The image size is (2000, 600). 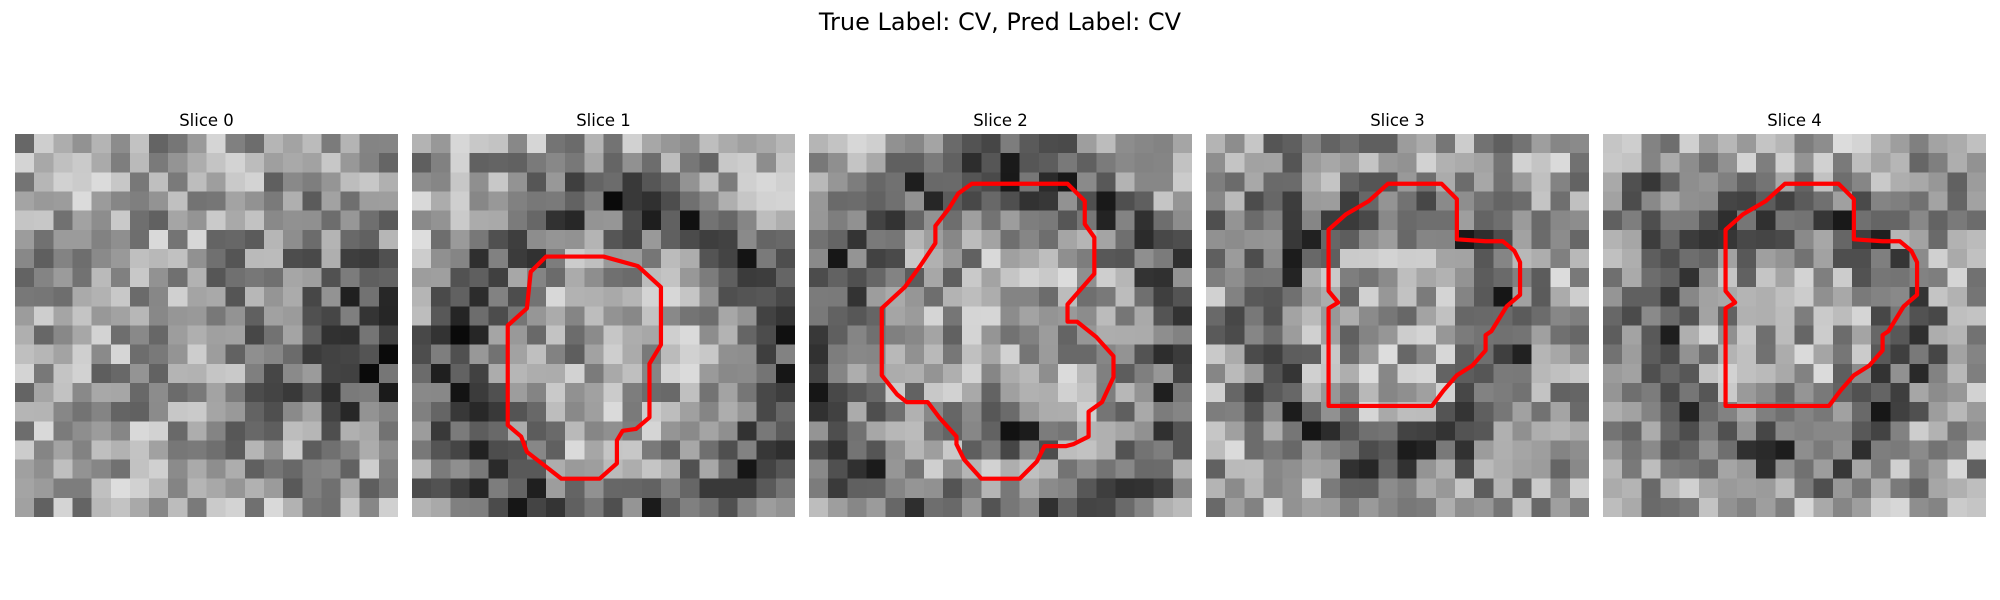 I want to click on slice-panel-2: Slice 2, so click(x=1000, y=312).